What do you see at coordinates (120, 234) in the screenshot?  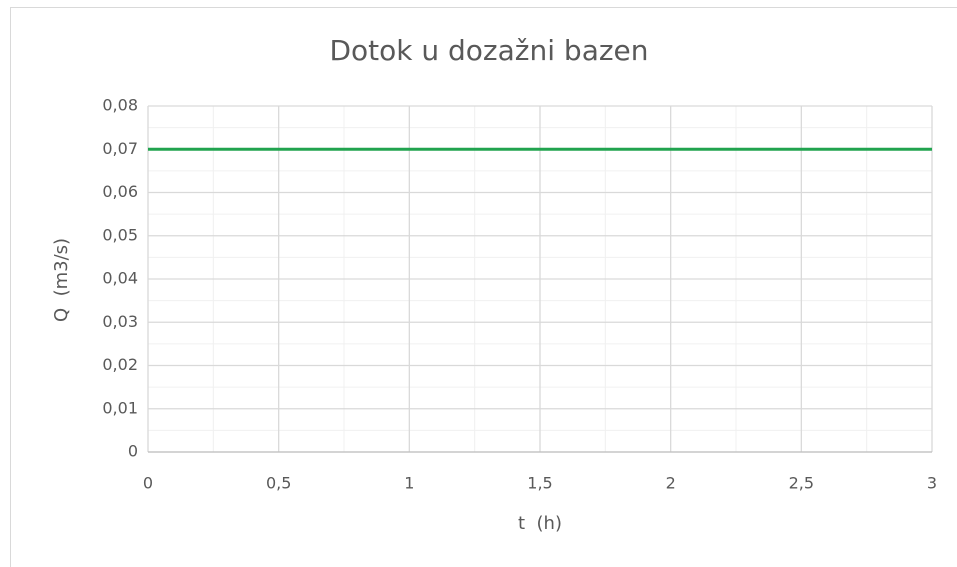 I see `y-tick-label: 0,05` at bounding box center [120, 234].